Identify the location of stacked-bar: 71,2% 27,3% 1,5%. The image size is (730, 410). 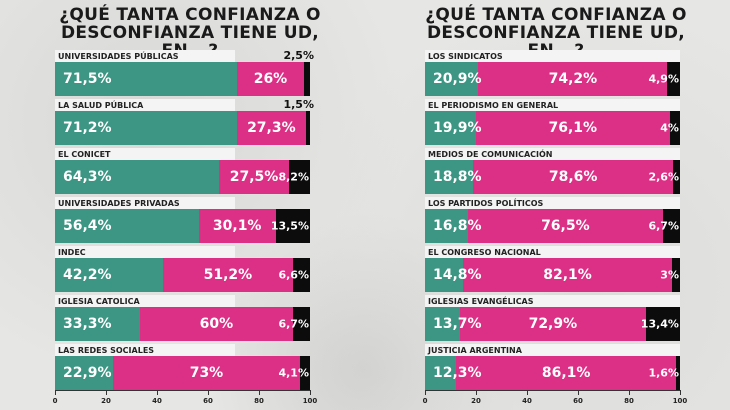
(184, 121).